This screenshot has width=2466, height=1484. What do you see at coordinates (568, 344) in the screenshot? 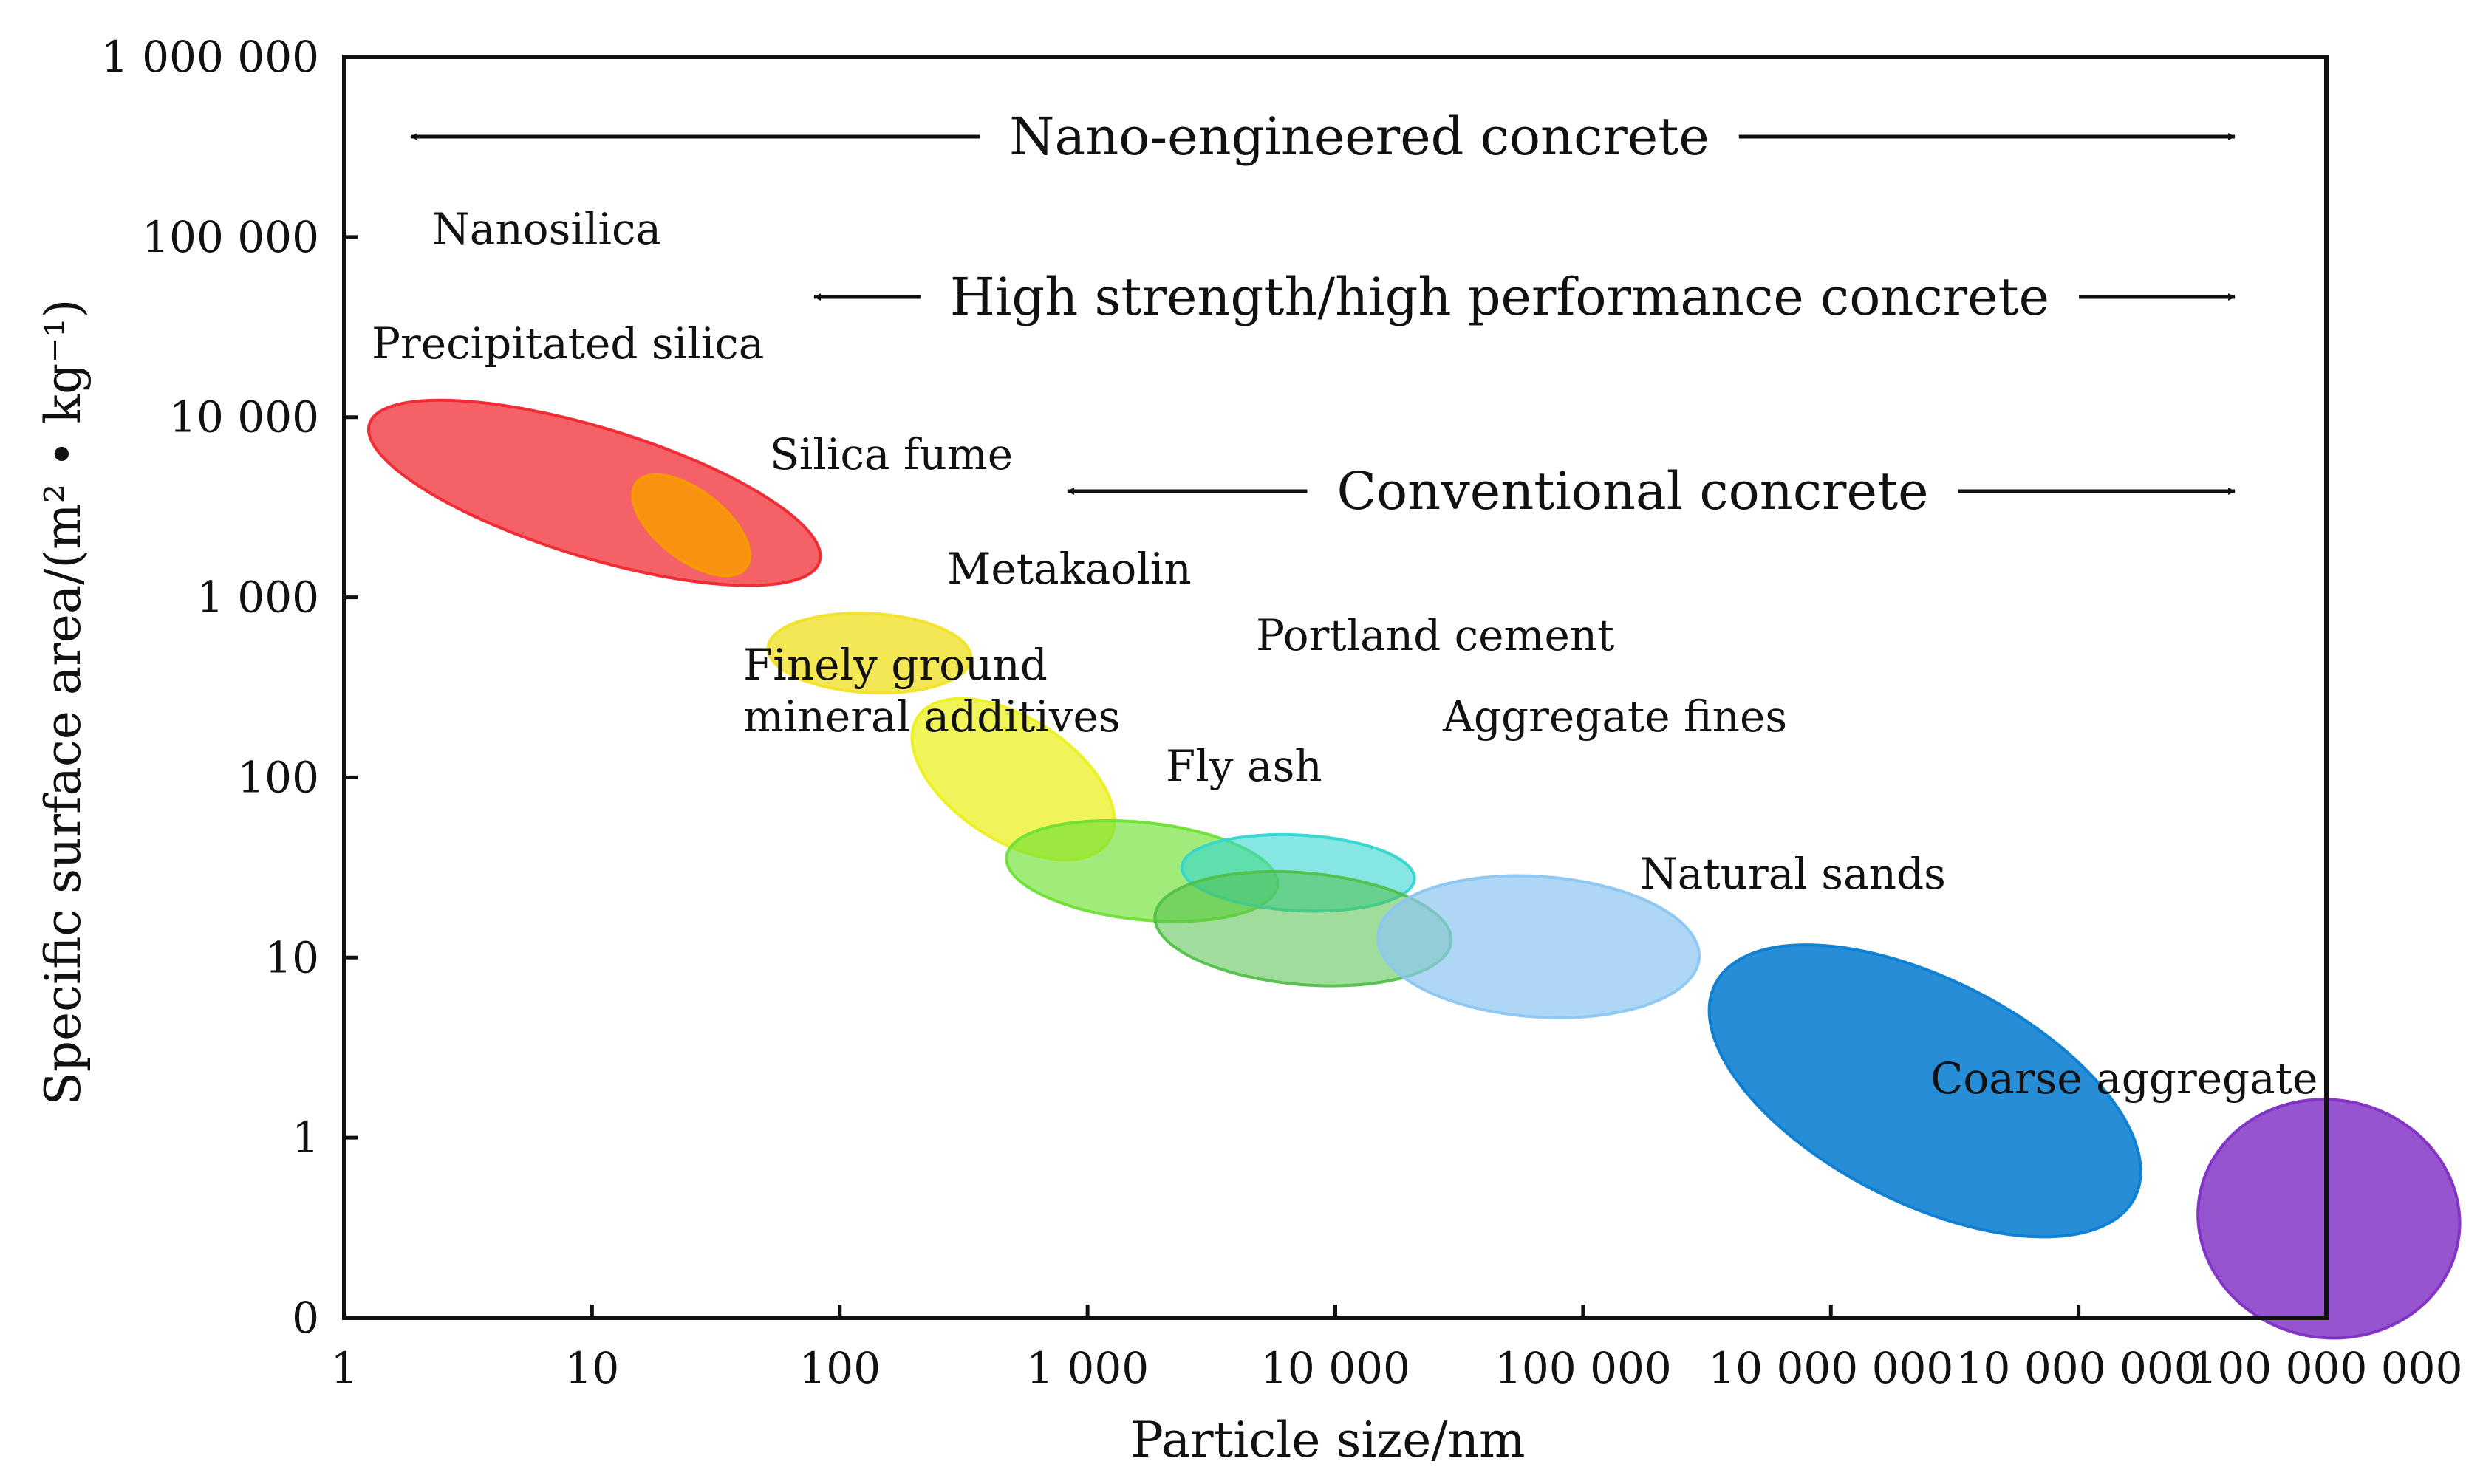
I see `region-label-precipitated-silica: Precipitated silica` at bounding box center [568, 344].